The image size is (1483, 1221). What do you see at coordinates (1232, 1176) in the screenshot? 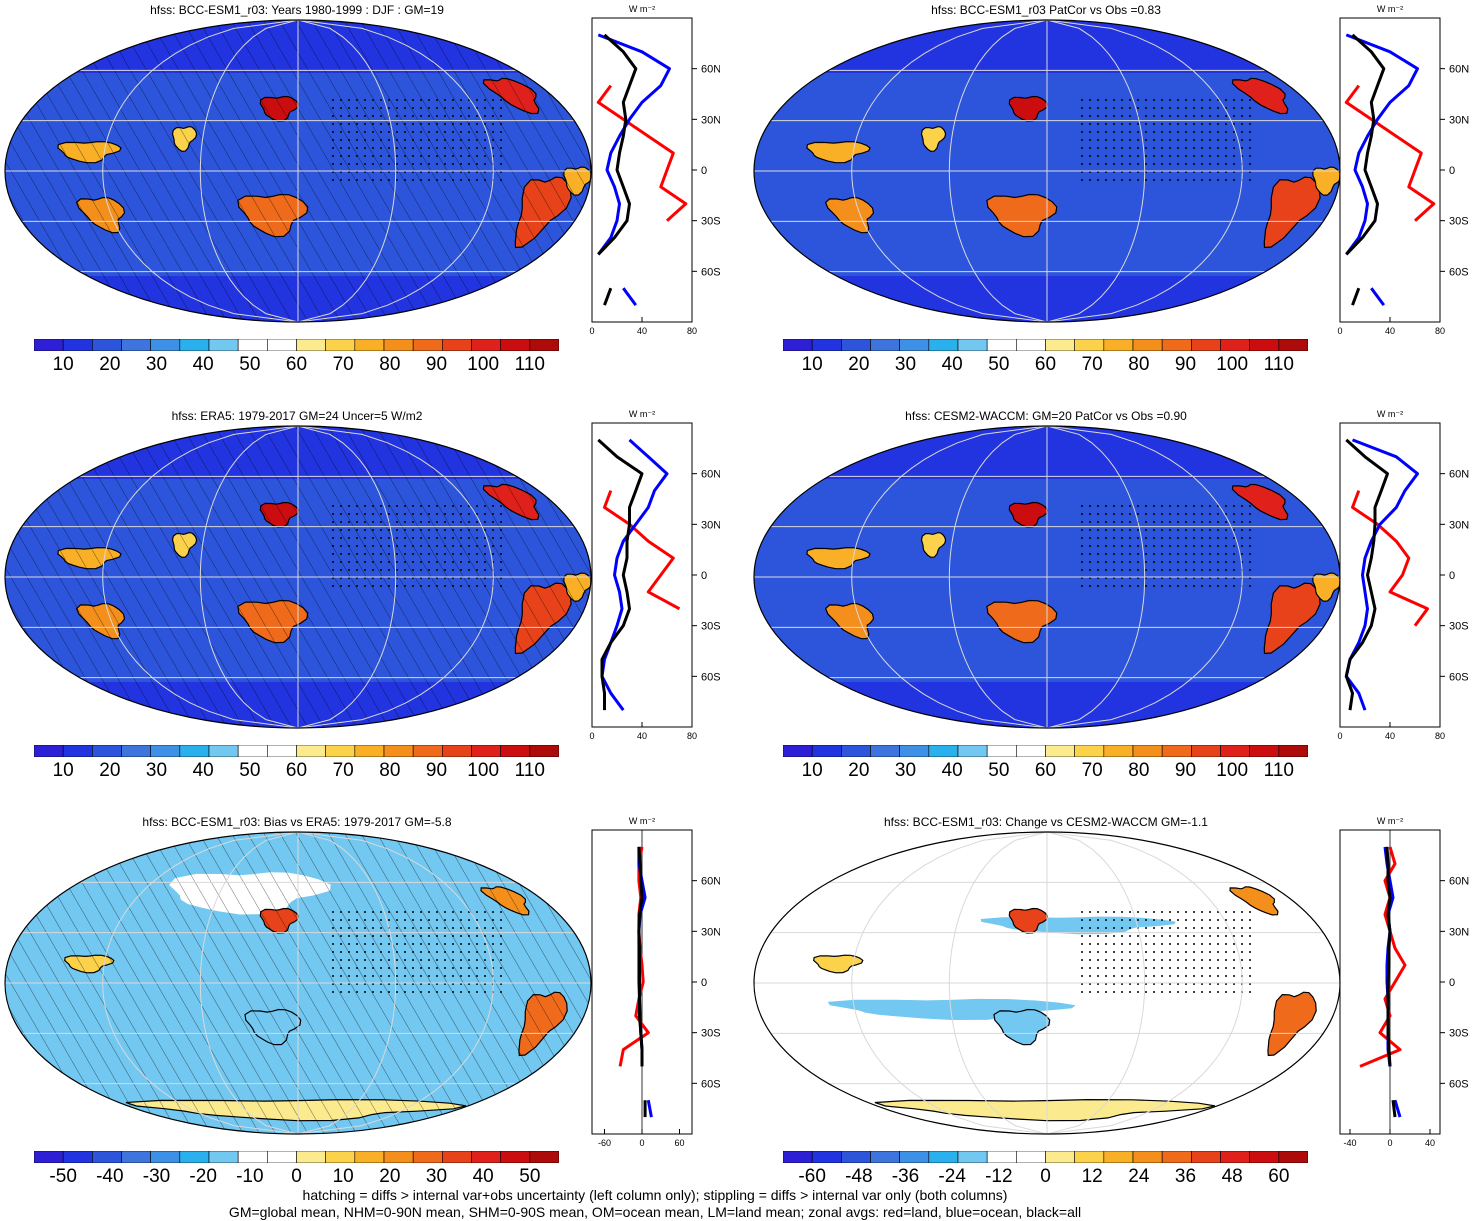
I see `colorbar-tick-label: 48` at bounding box center [1232, 1176].